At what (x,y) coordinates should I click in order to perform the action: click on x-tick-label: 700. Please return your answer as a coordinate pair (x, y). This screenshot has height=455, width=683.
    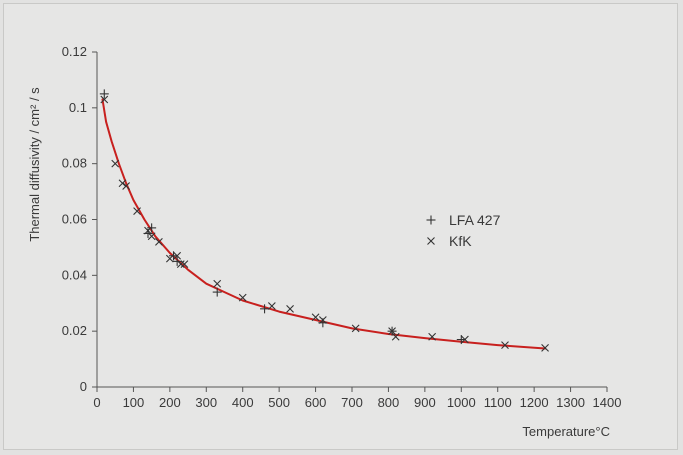
    Looking at the image, I should click on (352, 402).